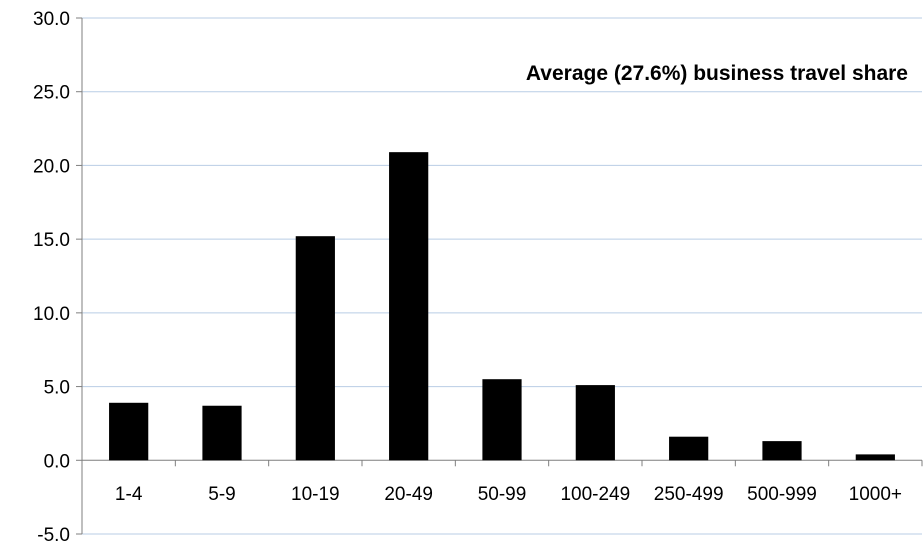  I want to click on x-tick-label: 10-19, so click(315, 494).